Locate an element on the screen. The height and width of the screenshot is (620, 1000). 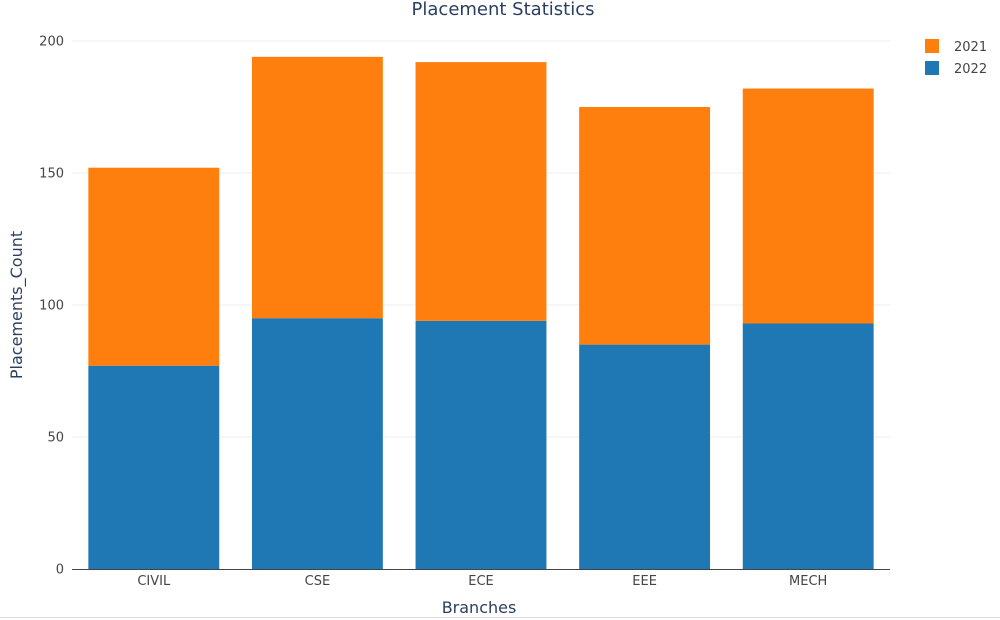
y-tick-label: 50 is located at coordinates (55, 438).